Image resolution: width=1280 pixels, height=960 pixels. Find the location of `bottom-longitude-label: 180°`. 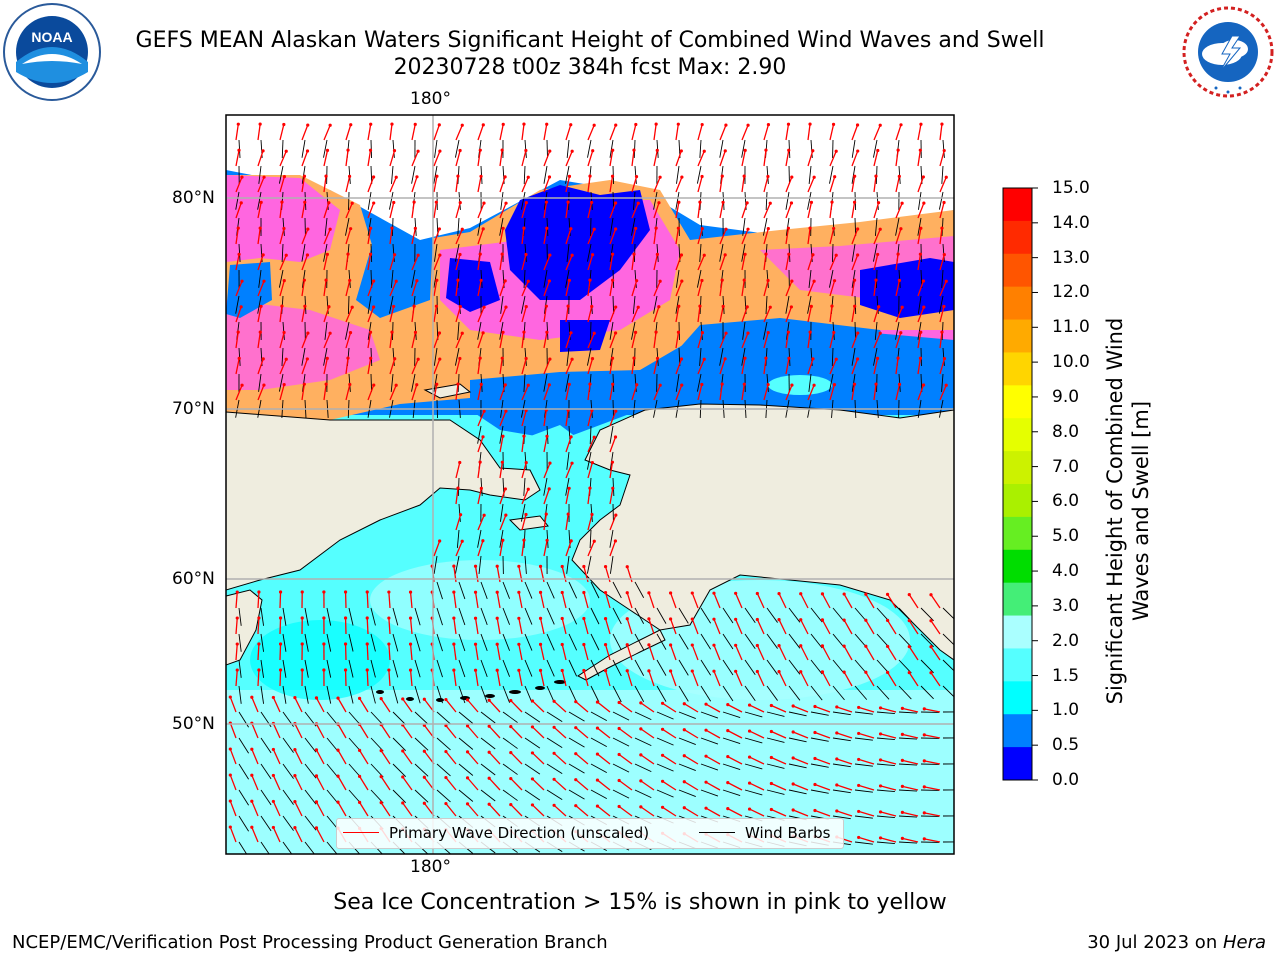

bottom-longitude-label: 180° is located at coordinates (430, 867).